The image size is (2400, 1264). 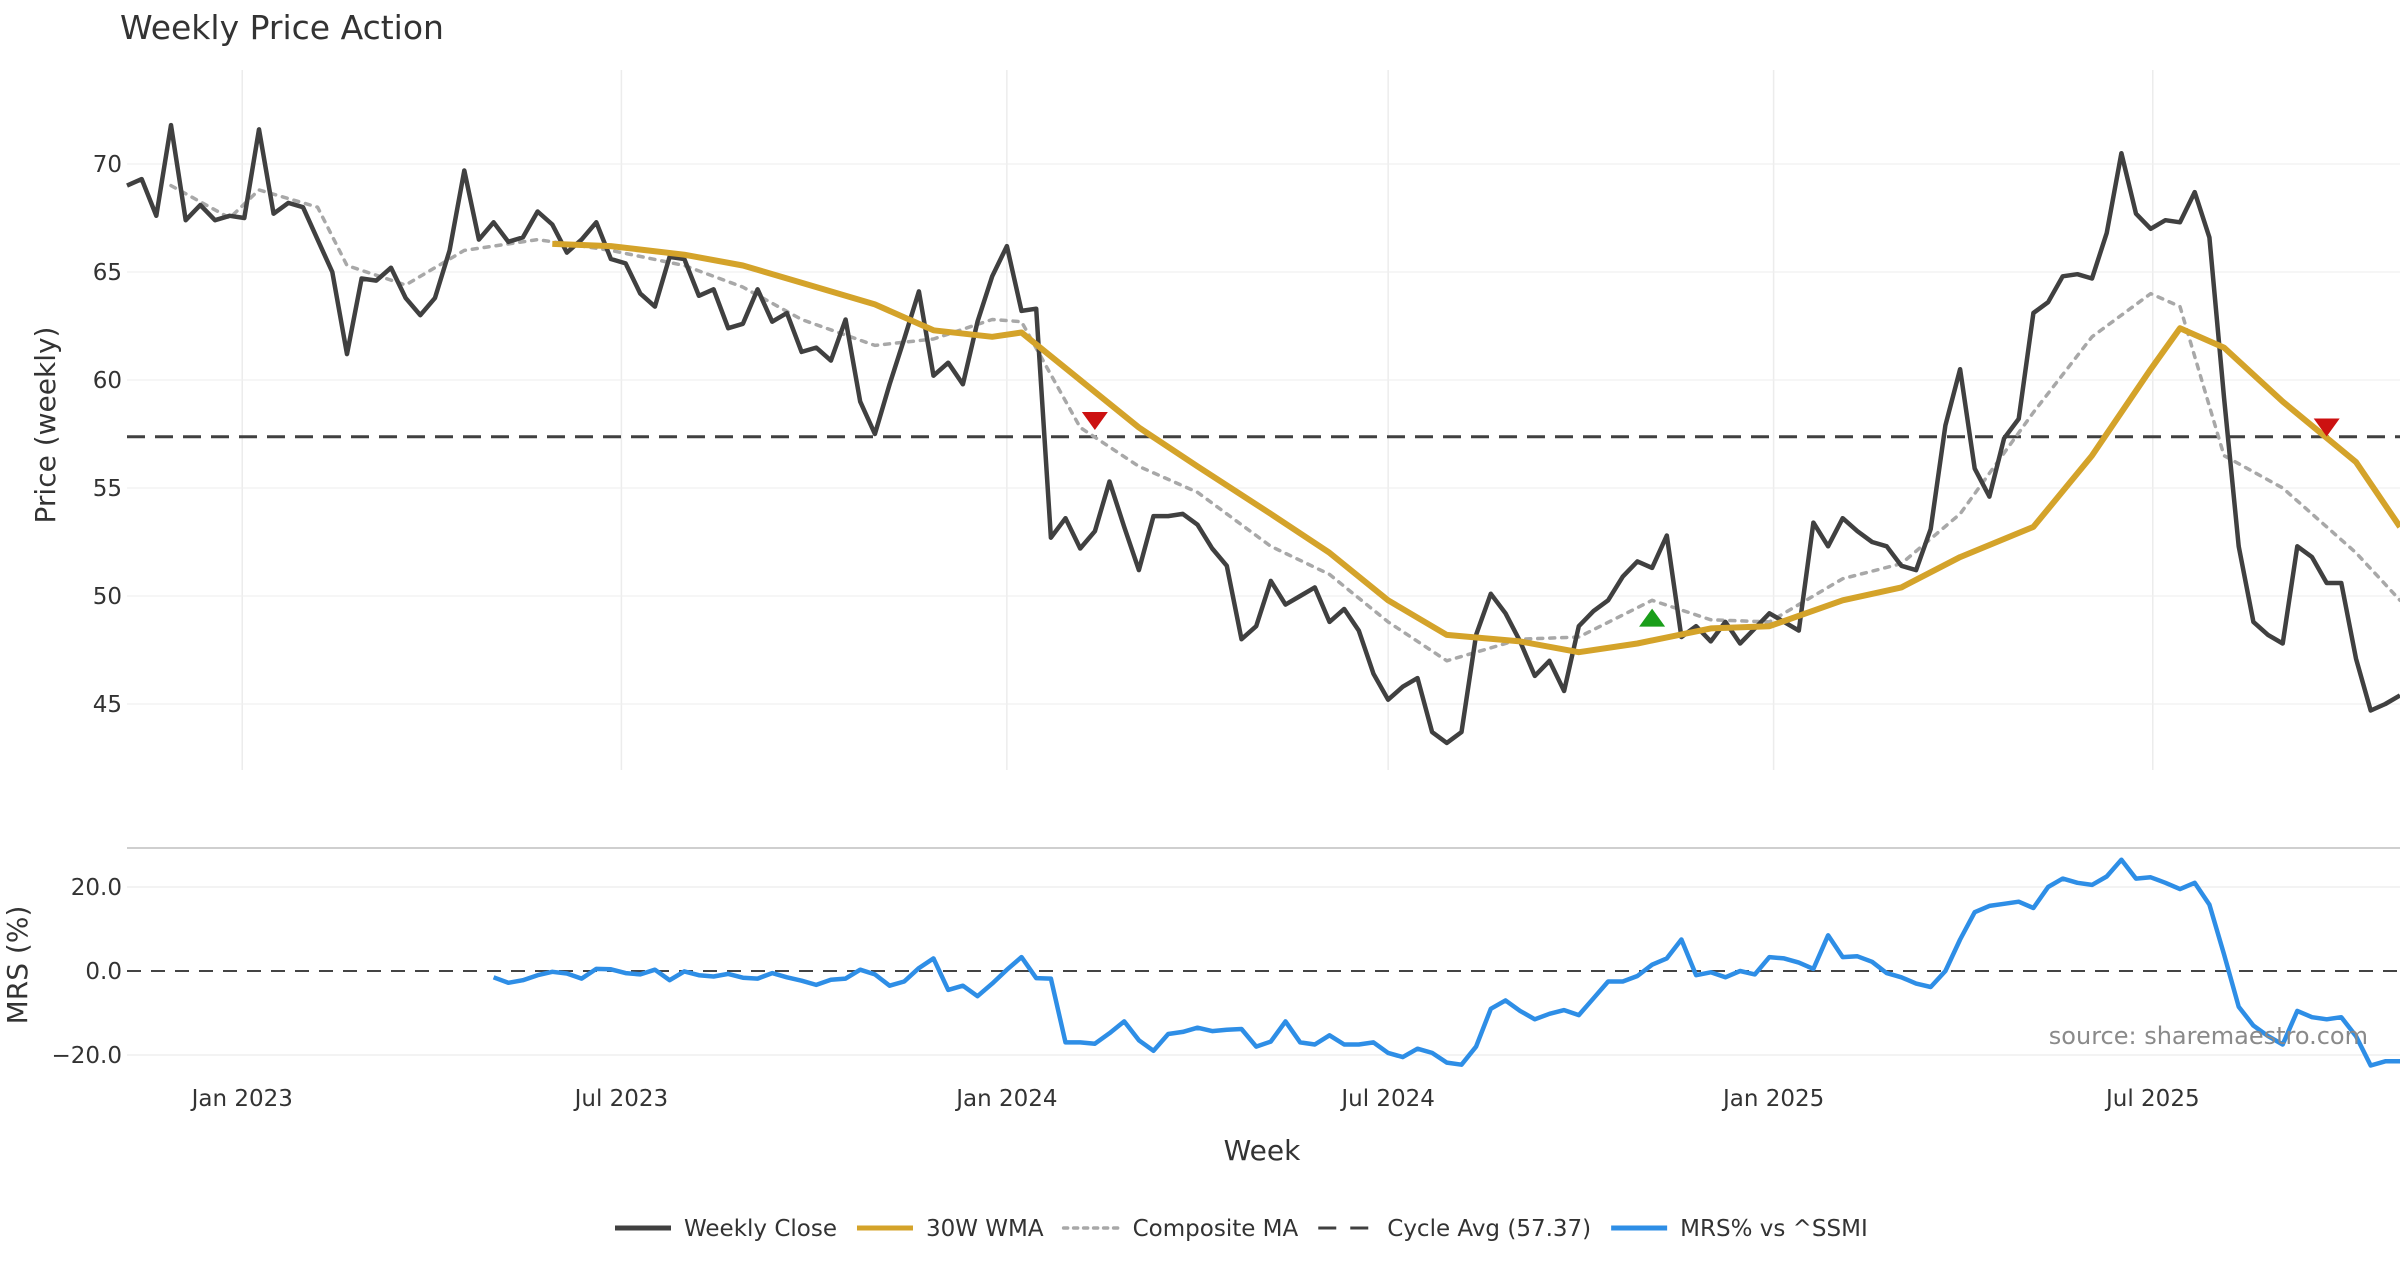 What do you see at coordinates (1262, 1150) in the screenshot?
I see `x-axis-title: Week` at bounding box center [1262, 1150].